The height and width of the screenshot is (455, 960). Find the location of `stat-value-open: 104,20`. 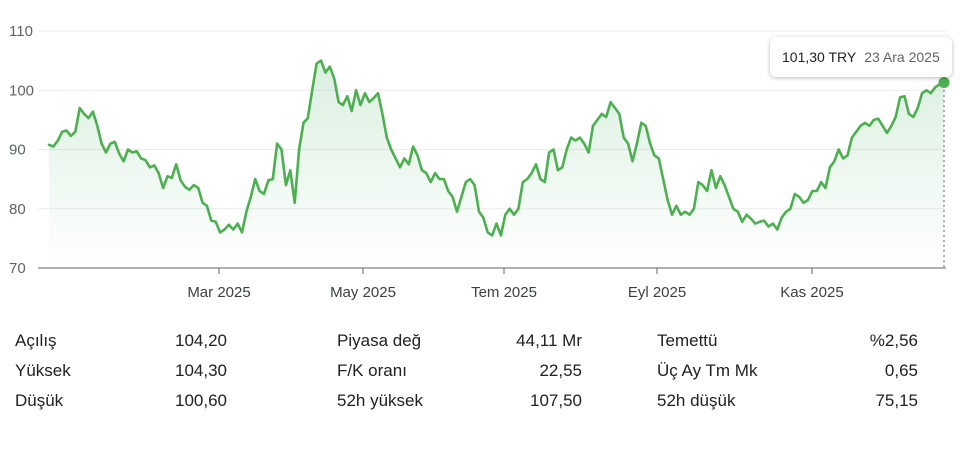

stat-value-open: 104,20 is located at coordinates (201, 340).